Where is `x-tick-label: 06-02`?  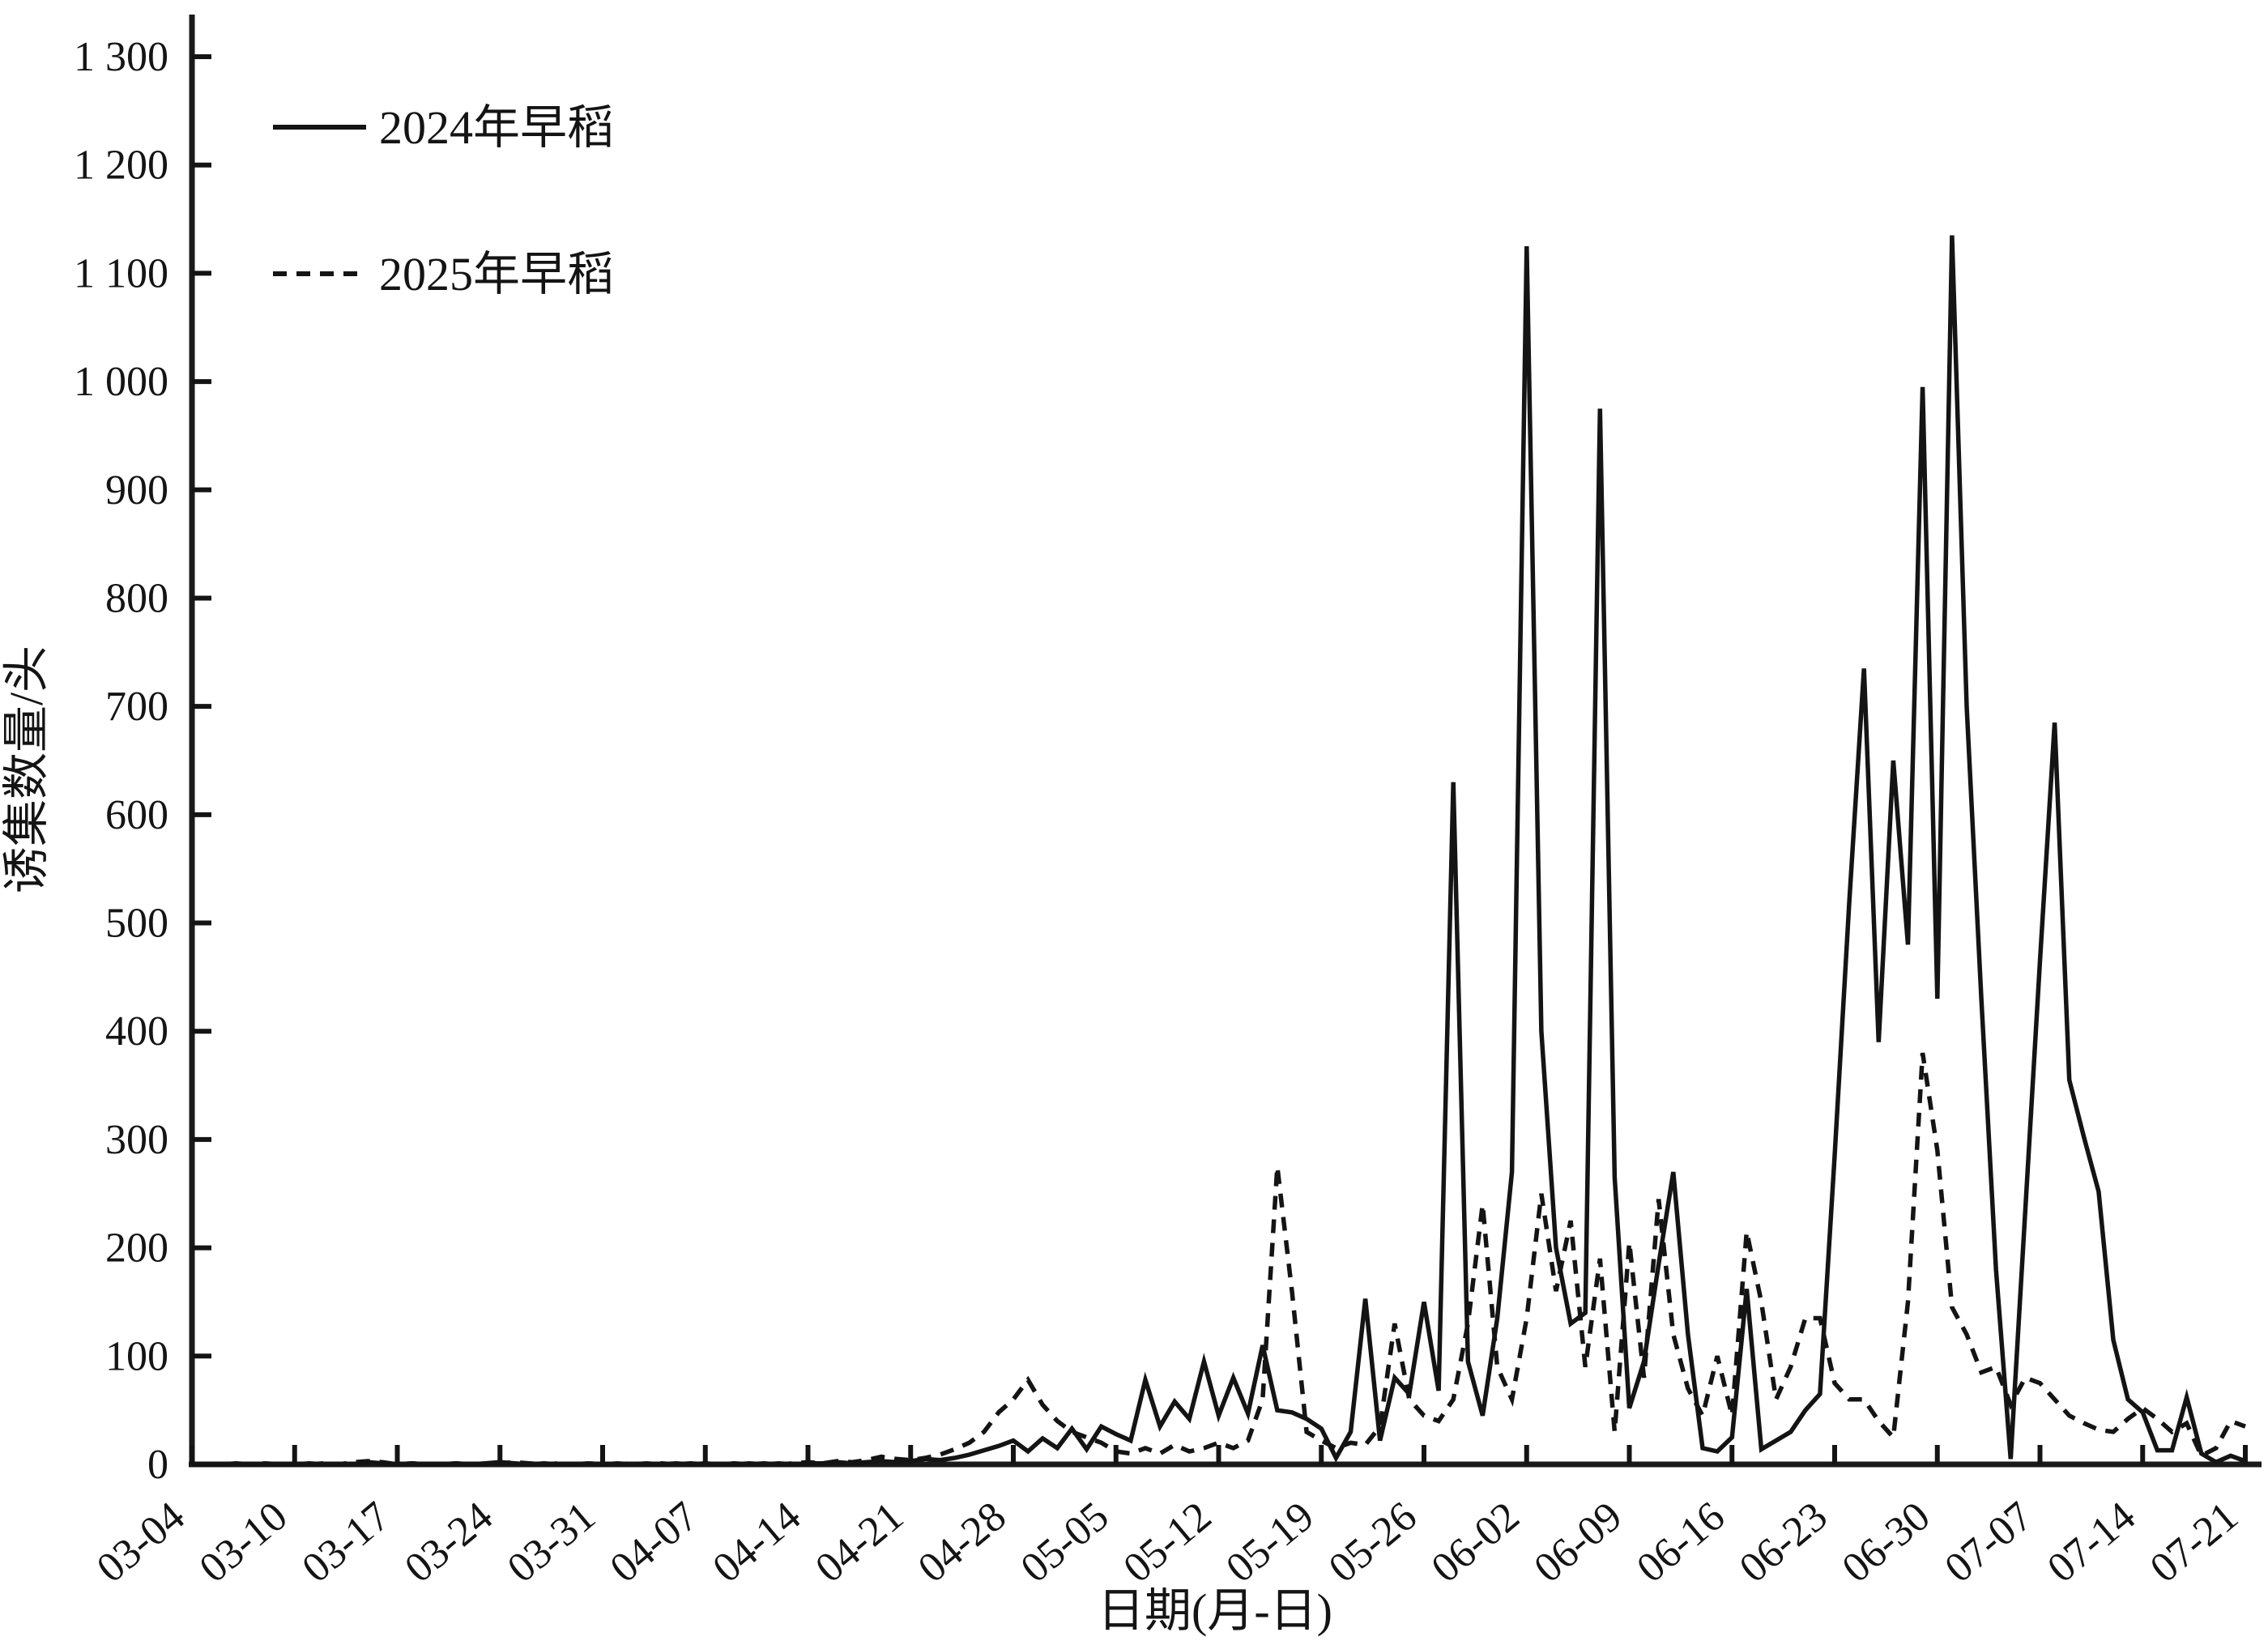
x-tick-label: 06-02 is located at coordinates (1475, 1543).